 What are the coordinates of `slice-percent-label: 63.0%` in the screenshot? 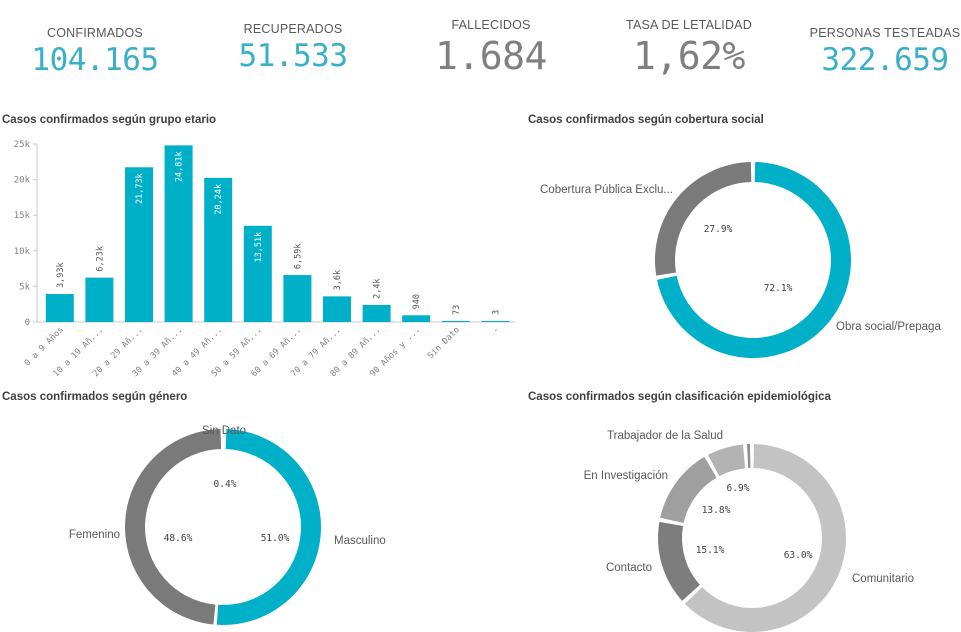 It's located at (798, 555).